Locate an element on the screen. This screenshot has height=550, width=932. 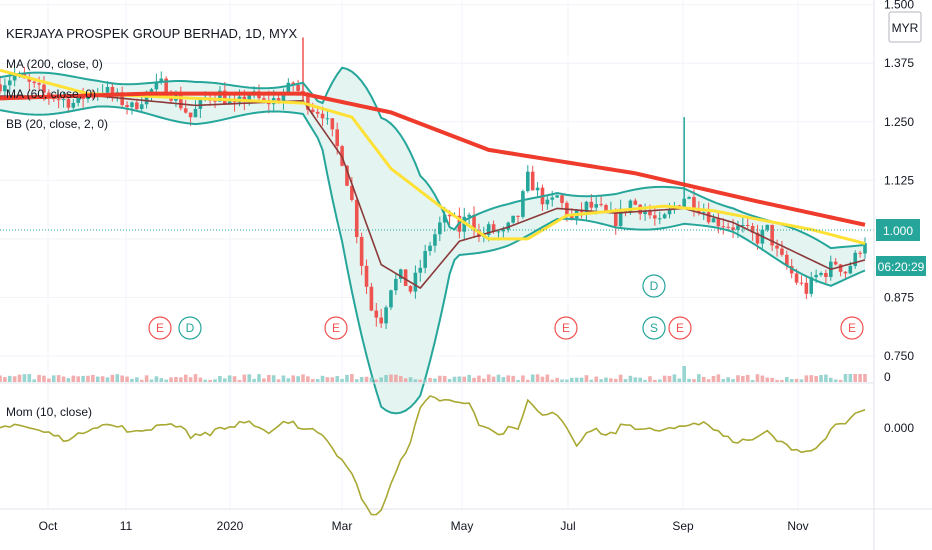
time-tick-label: May is located at coordinates (462, 526).